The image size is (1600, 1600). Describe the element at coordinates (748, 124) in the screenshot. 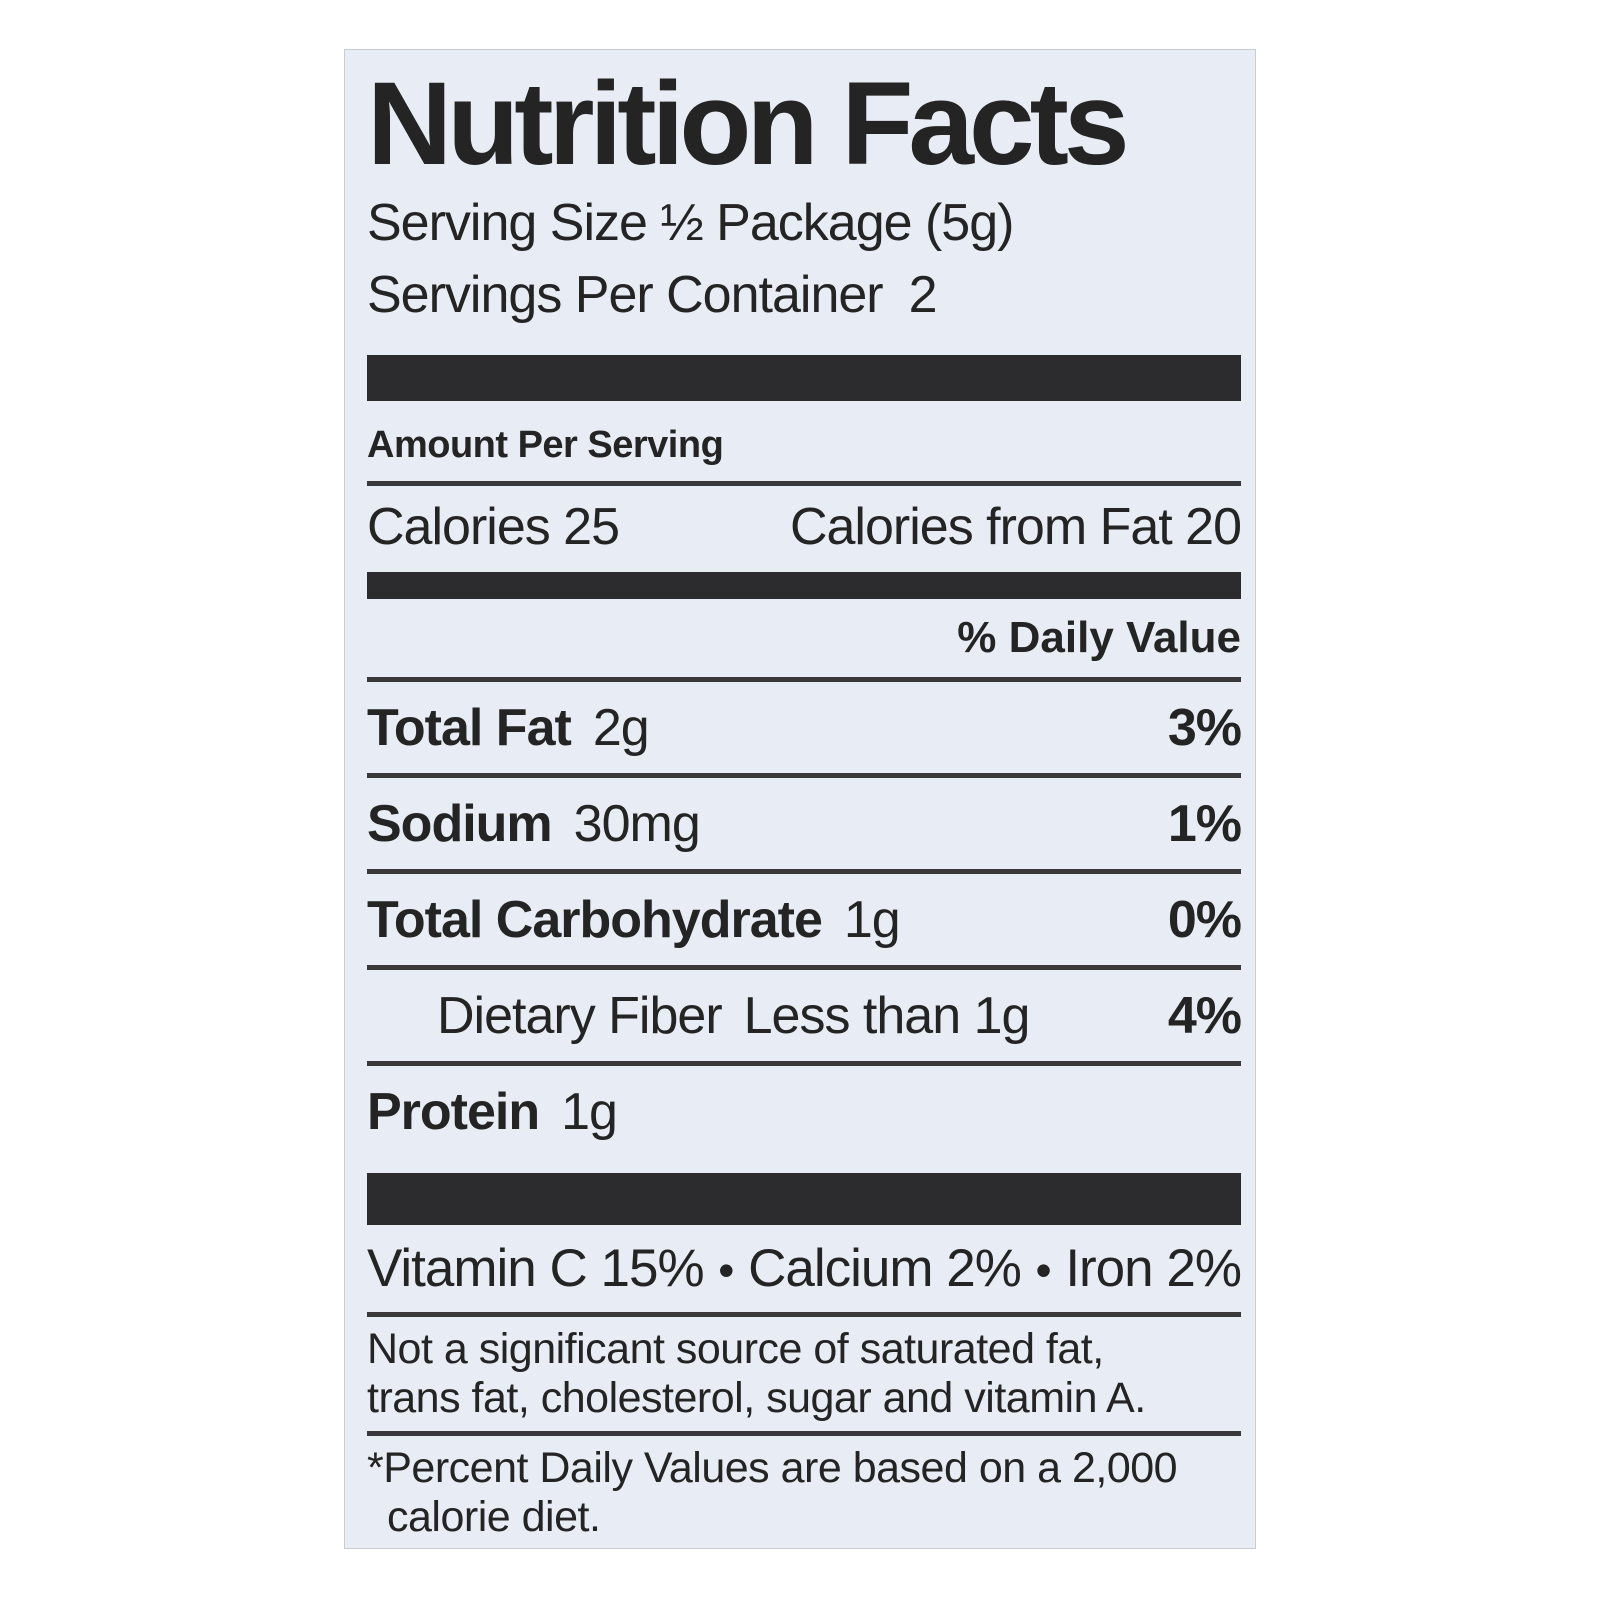

I see `label-title: Nutrition Facts` at that location.